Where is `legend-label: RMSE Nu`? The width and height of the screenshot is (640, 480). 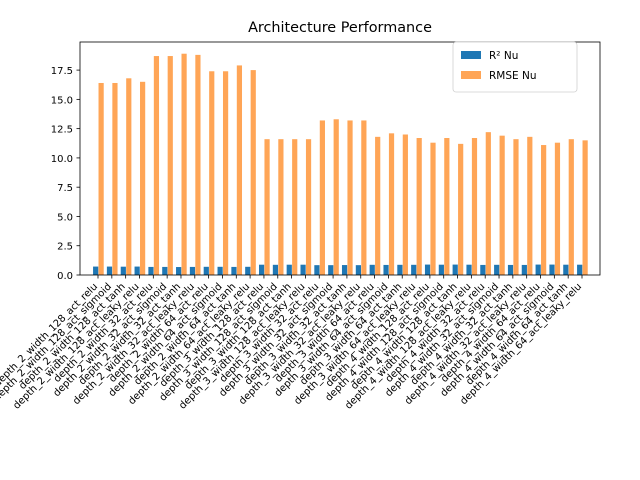
legend-label: RMSE Nu is located at coordinates (513, 76).